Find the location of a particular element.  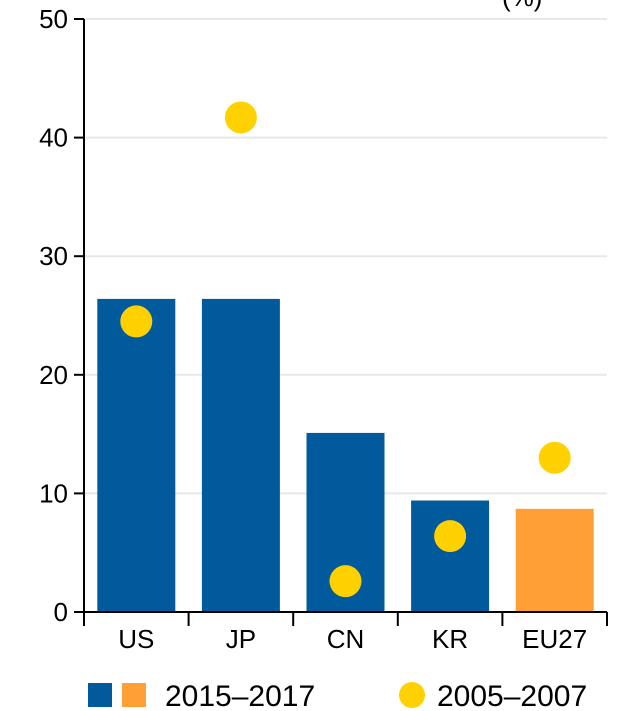

x-tick-label-eu27: EU27 is located at coordinates (554, 639).